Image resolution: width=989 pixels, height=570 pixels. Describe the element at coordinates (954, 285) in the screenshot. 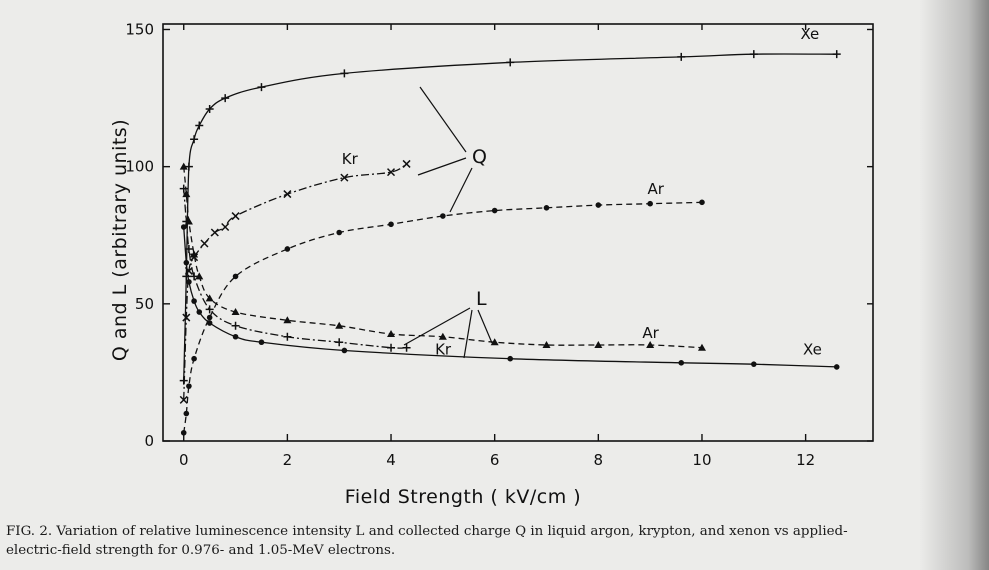

I see `scan-shadow` at that location.